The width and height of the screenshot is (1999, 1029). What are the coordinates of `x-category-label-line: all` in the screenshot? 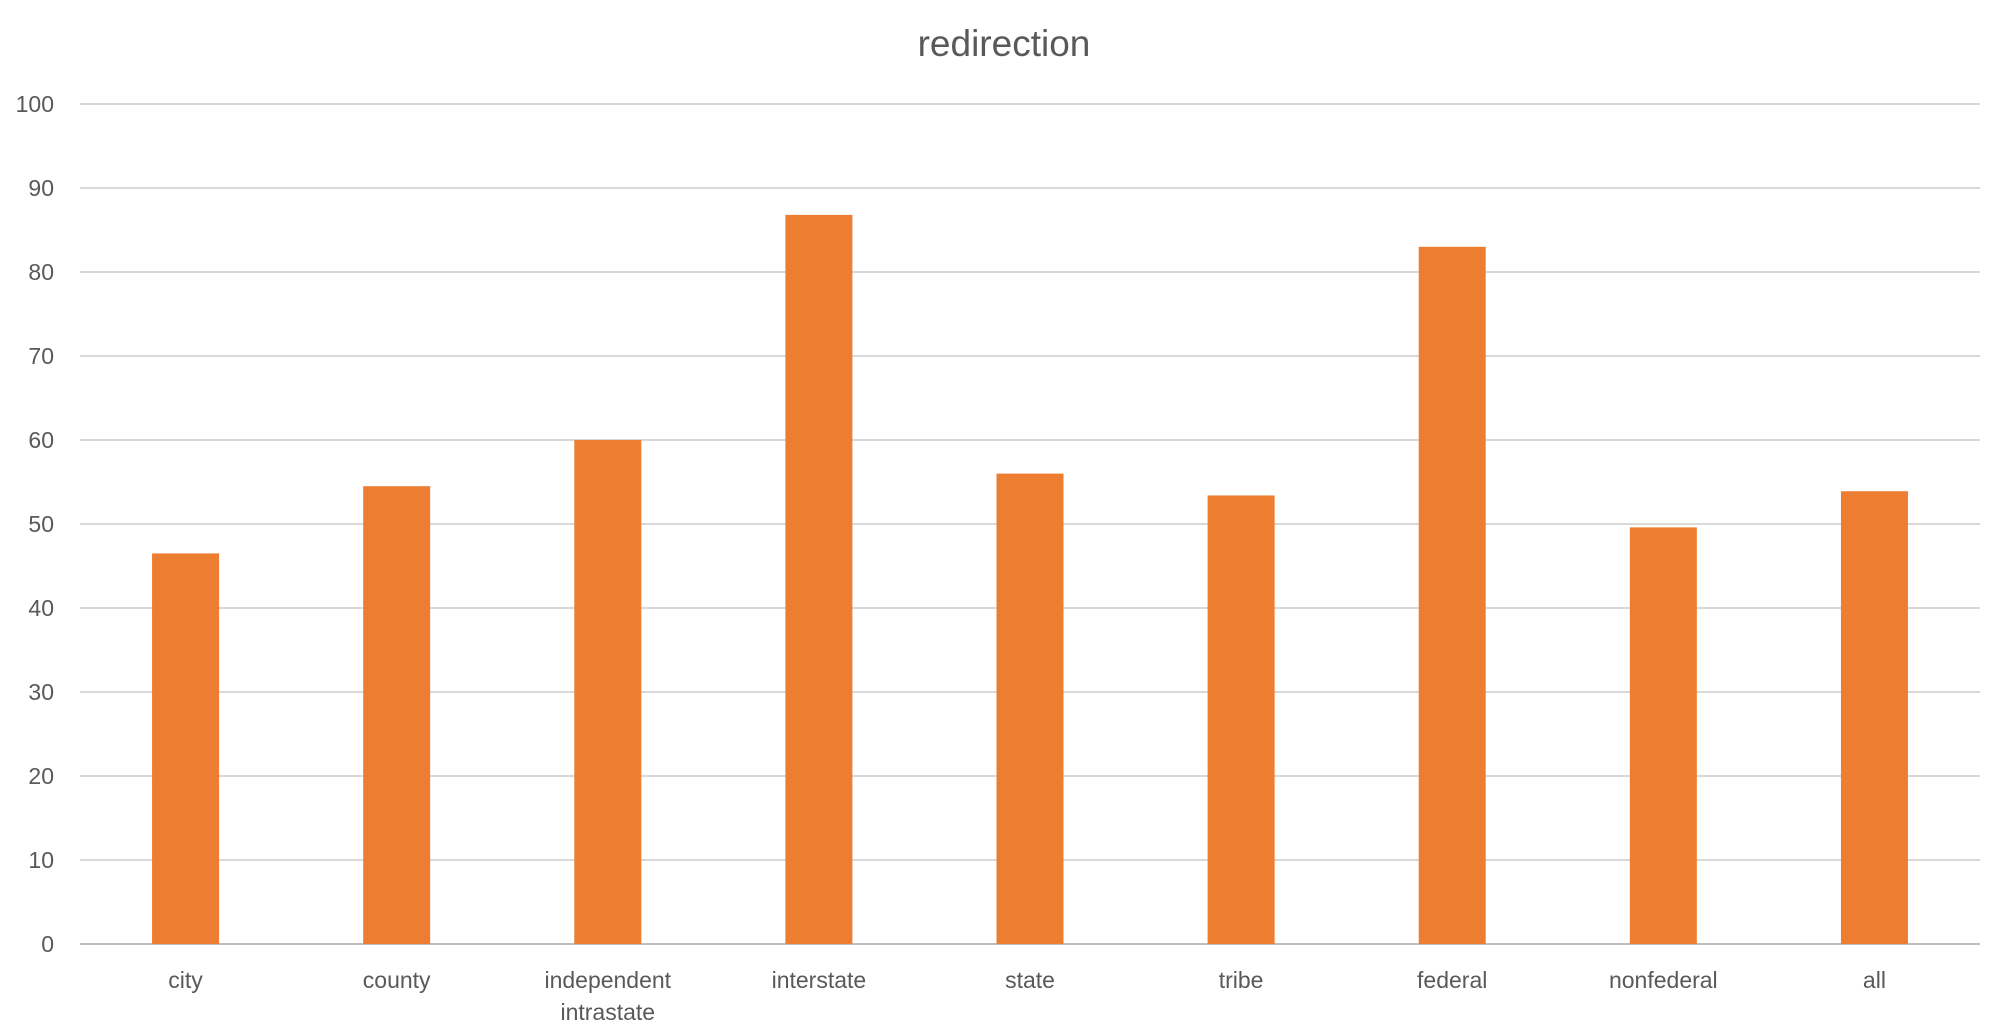 It's located at (1874, 980).